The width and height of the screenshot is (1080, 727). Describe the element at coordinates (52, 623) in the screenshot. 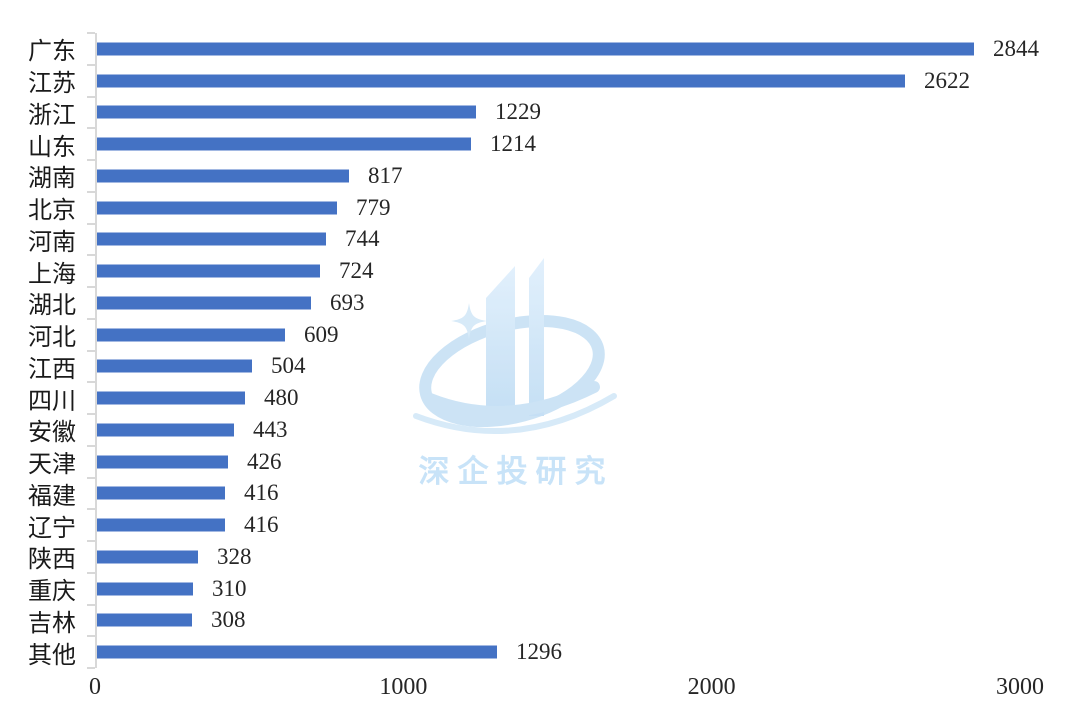

I see `category-label: 吉林` at that location.